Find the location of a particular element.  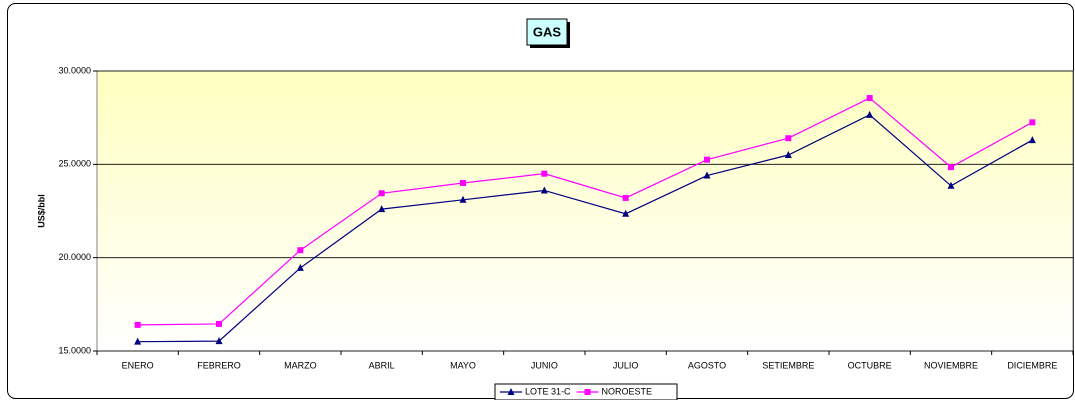

x-tick-label: FEBRERO is located at coordinates (219, 365).